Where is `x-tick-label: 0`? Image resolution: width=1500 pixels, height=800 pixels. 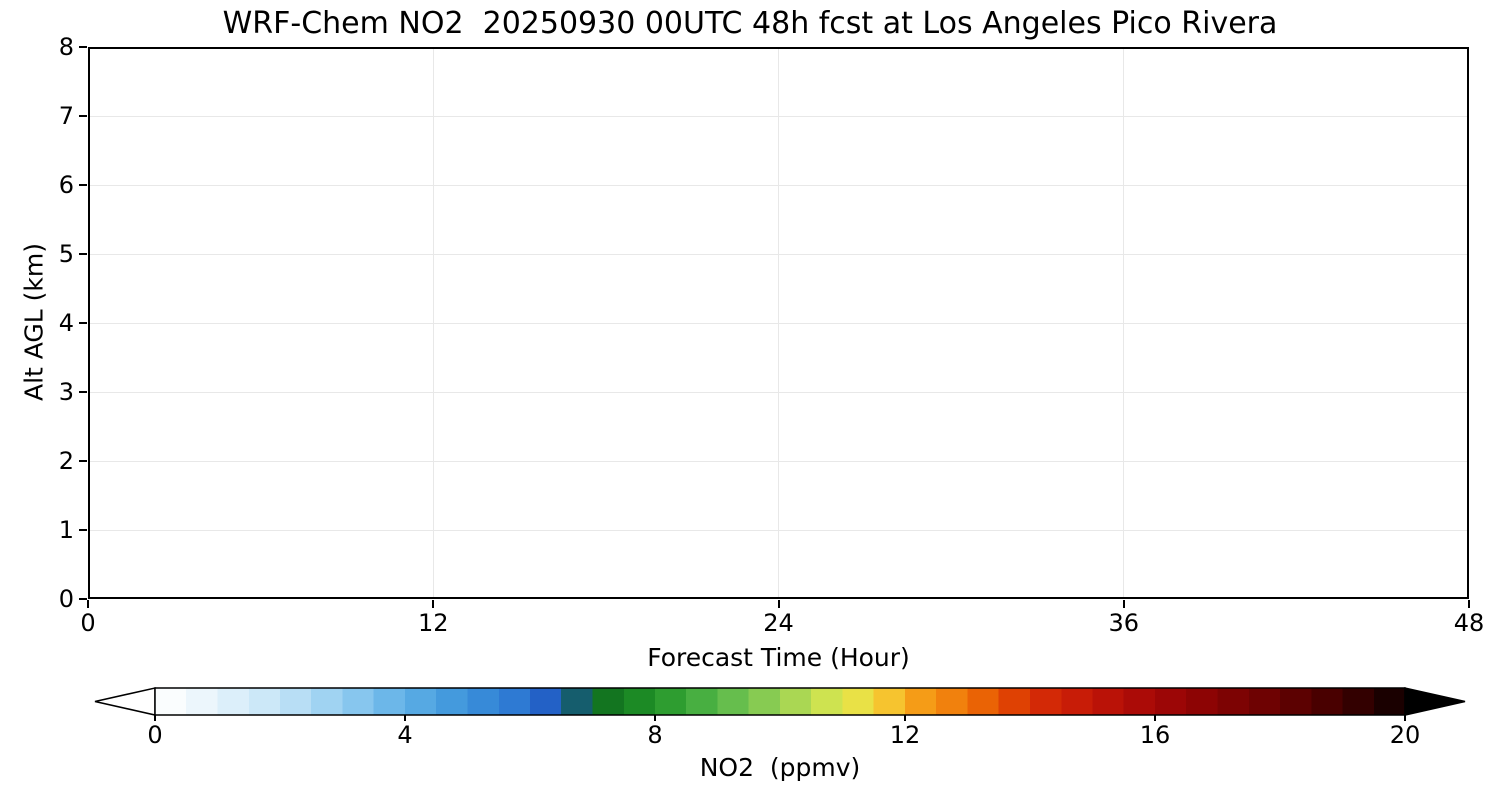 x-tick-label: 0 is located at coordinates (88, 623).